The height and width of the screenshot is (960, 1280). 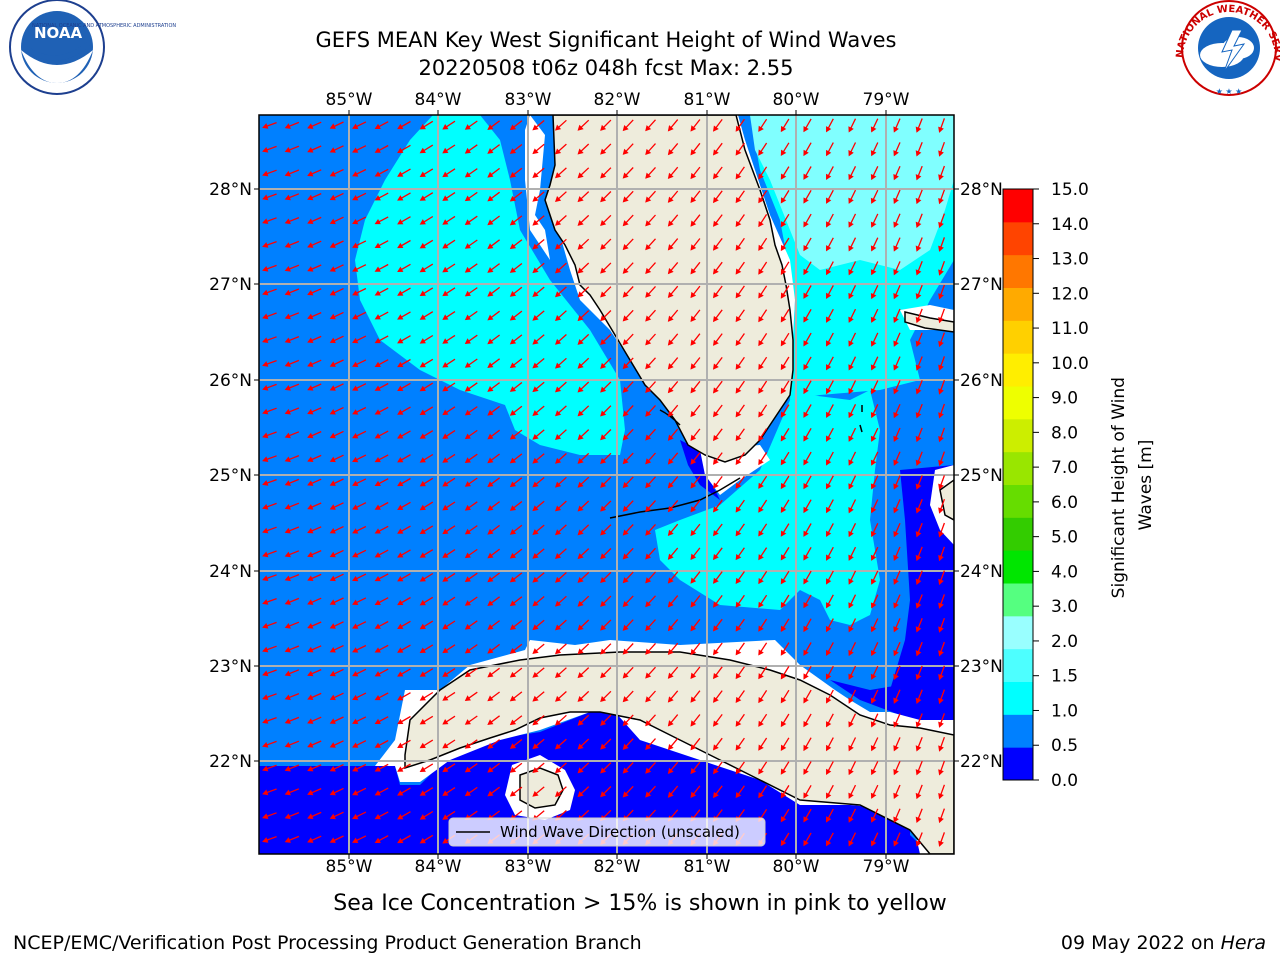 What do you see at coordinates (1064, 746) in the screenshot?
I see `colorbar-tick-label: 0.5` at bounding box center [1064, 746].